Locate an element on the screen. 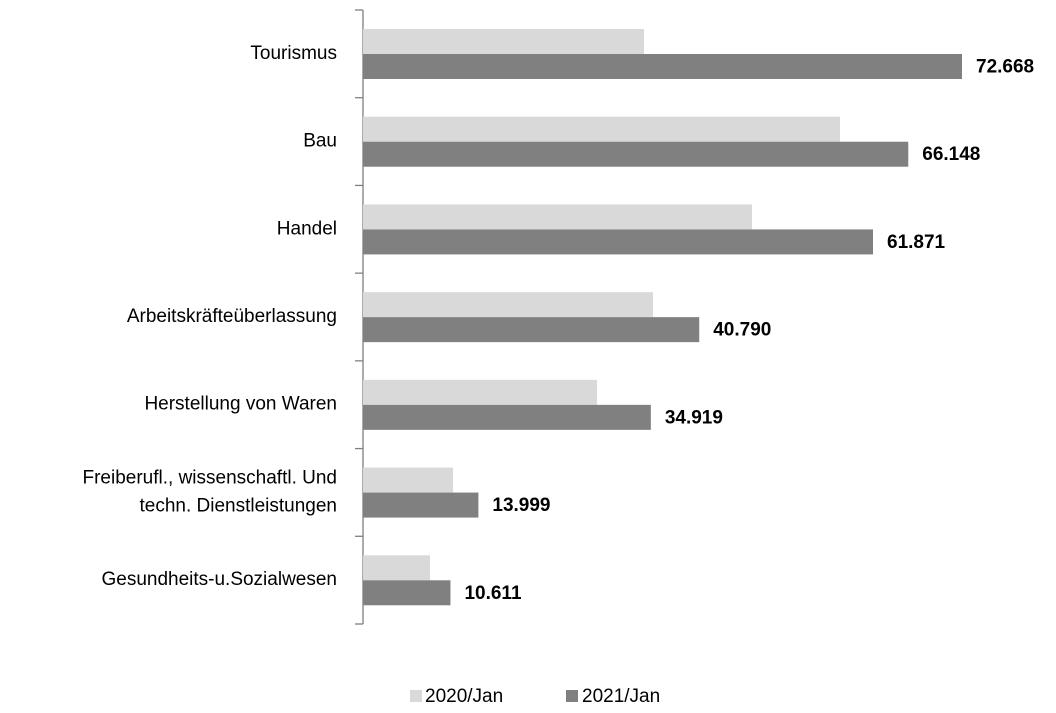 The height and width of the screenshot is (713, 1056). legend-label: 2021/Jan is located at coordinates (621, 696).